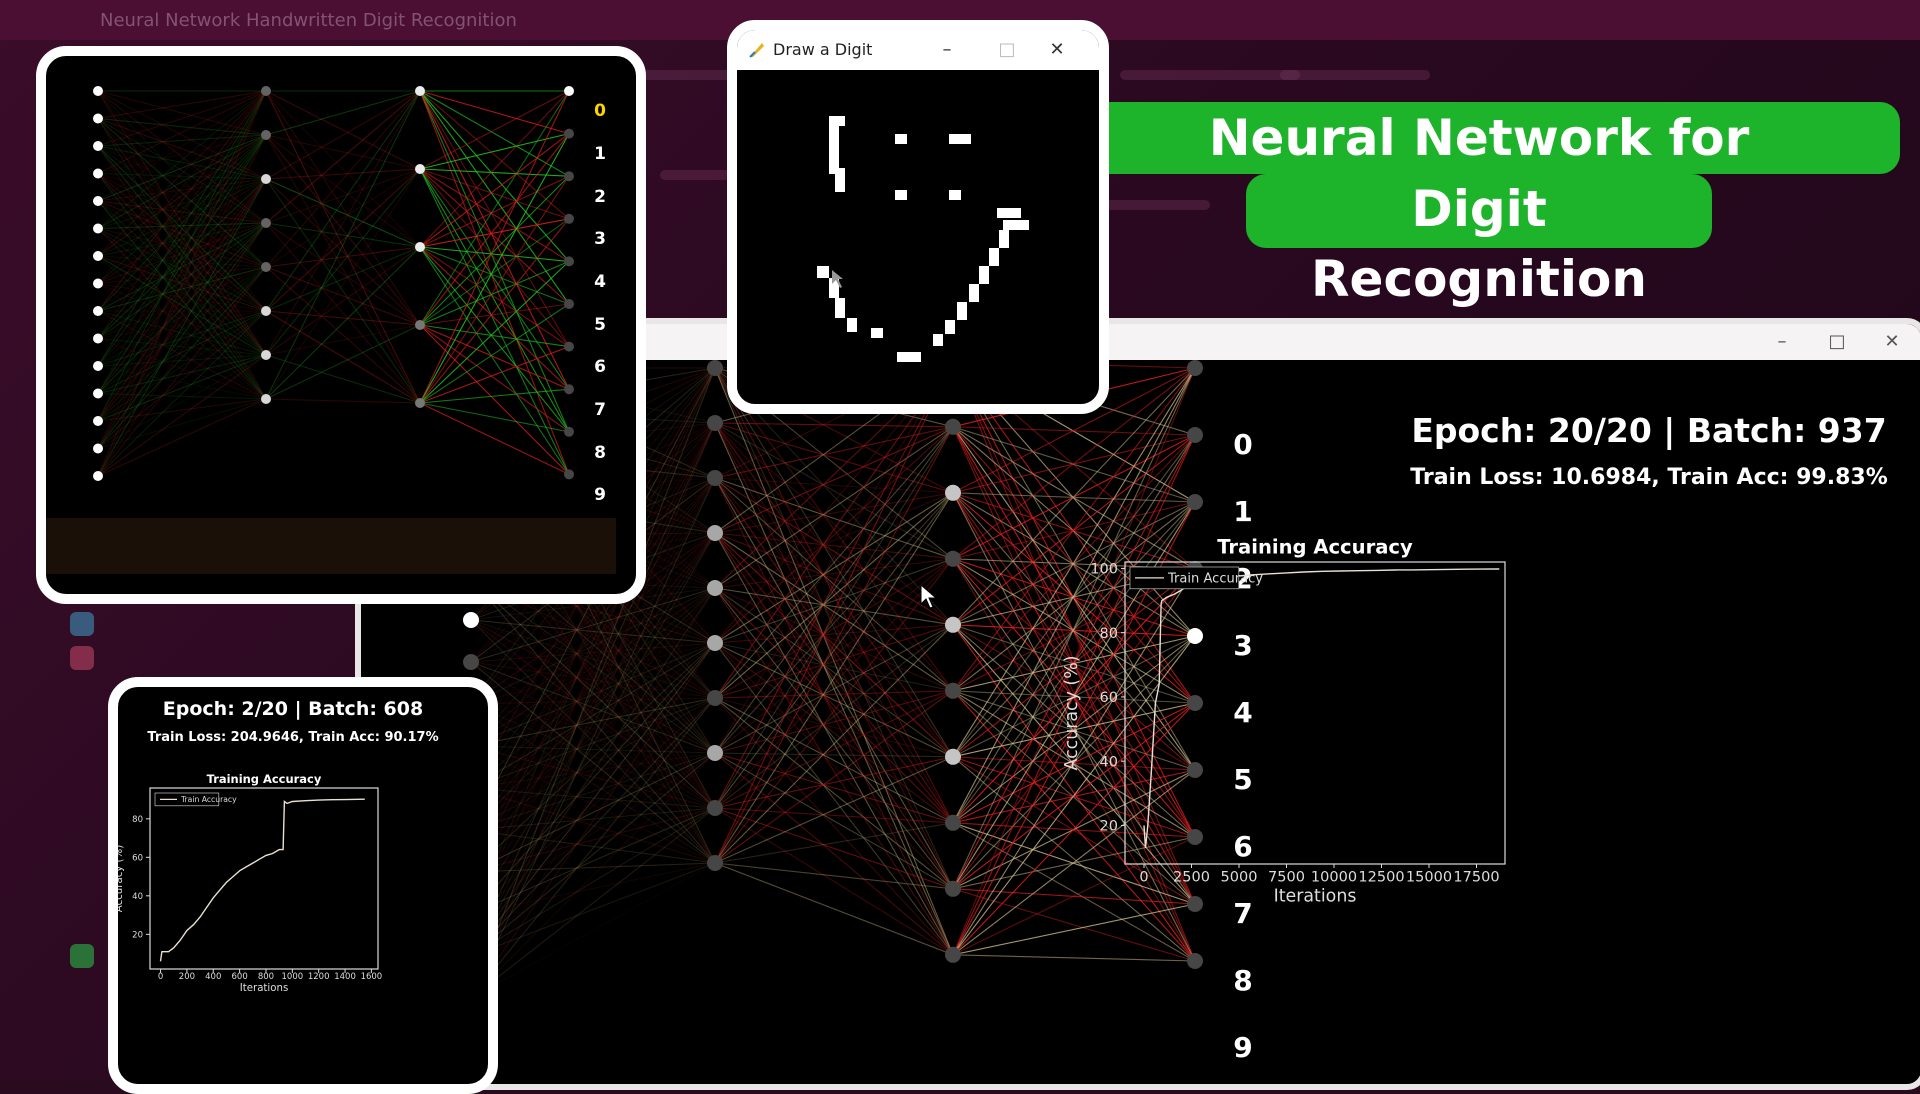 Image resolution: width=1920 pixels, height=1094 pixels. What do you see at coordinates (1155, 205) in the screenshot?
I see `bg-code-line` at bounding box center [1155, 205].